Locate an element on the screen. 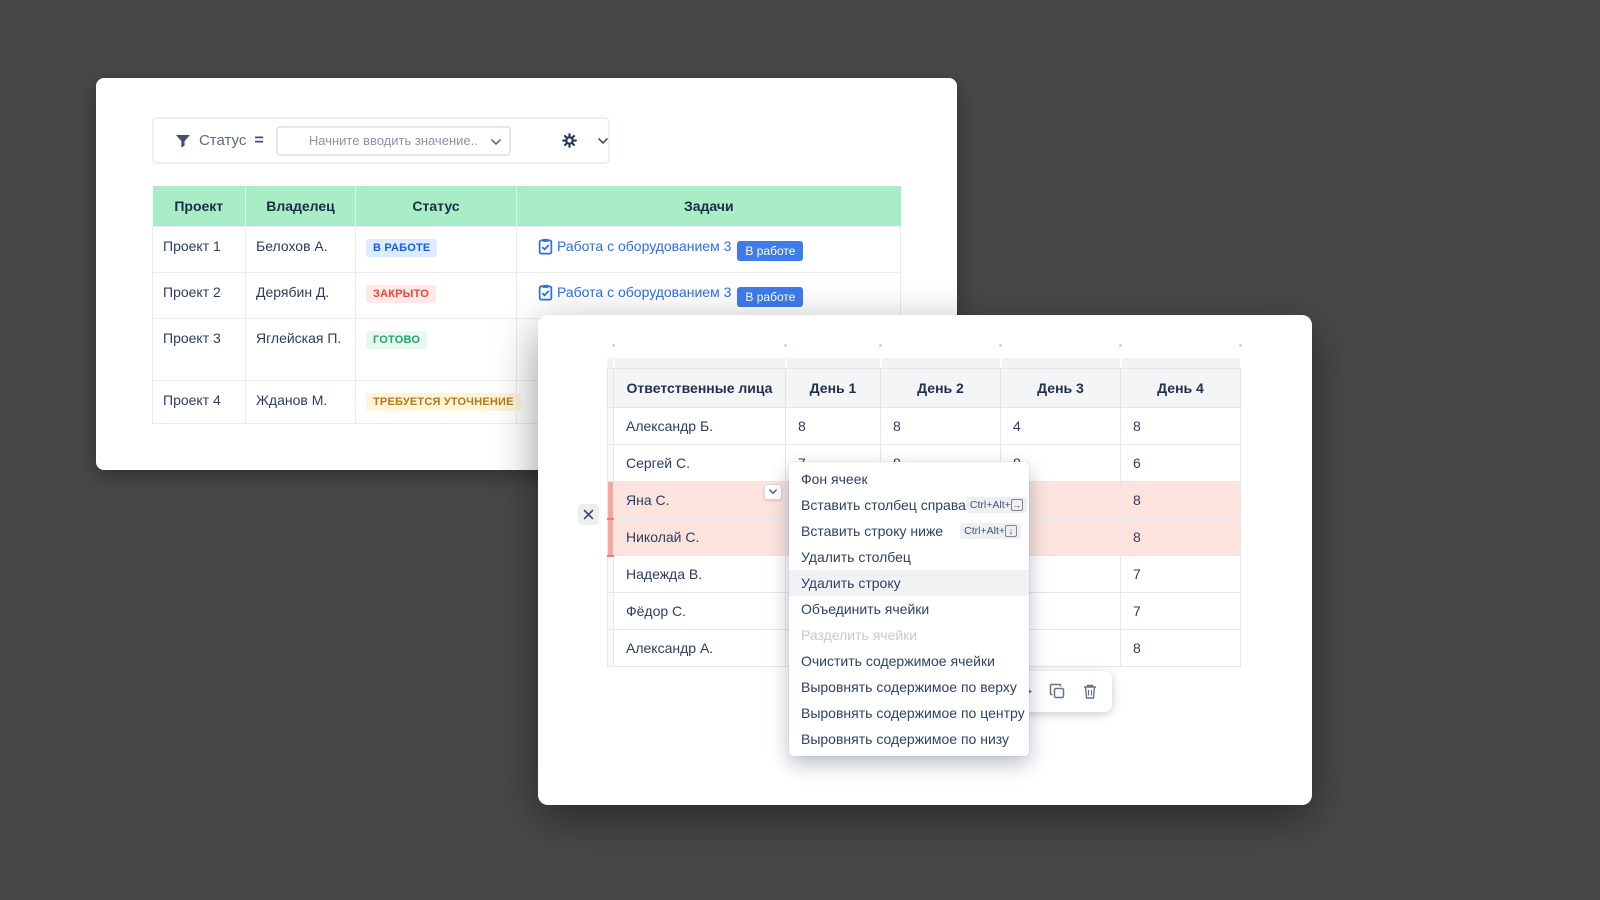 Image resolution: width=1600 pixels, height=900 pixels. cell-options-button is located at coordinates (773, 492).